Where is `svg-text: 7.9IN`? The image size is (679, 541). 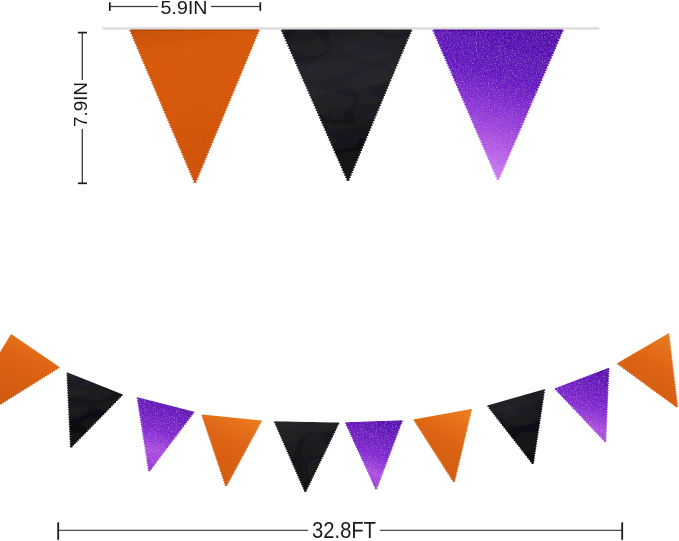 svg-text: 7.9IN is located at coordinates (81, 104).